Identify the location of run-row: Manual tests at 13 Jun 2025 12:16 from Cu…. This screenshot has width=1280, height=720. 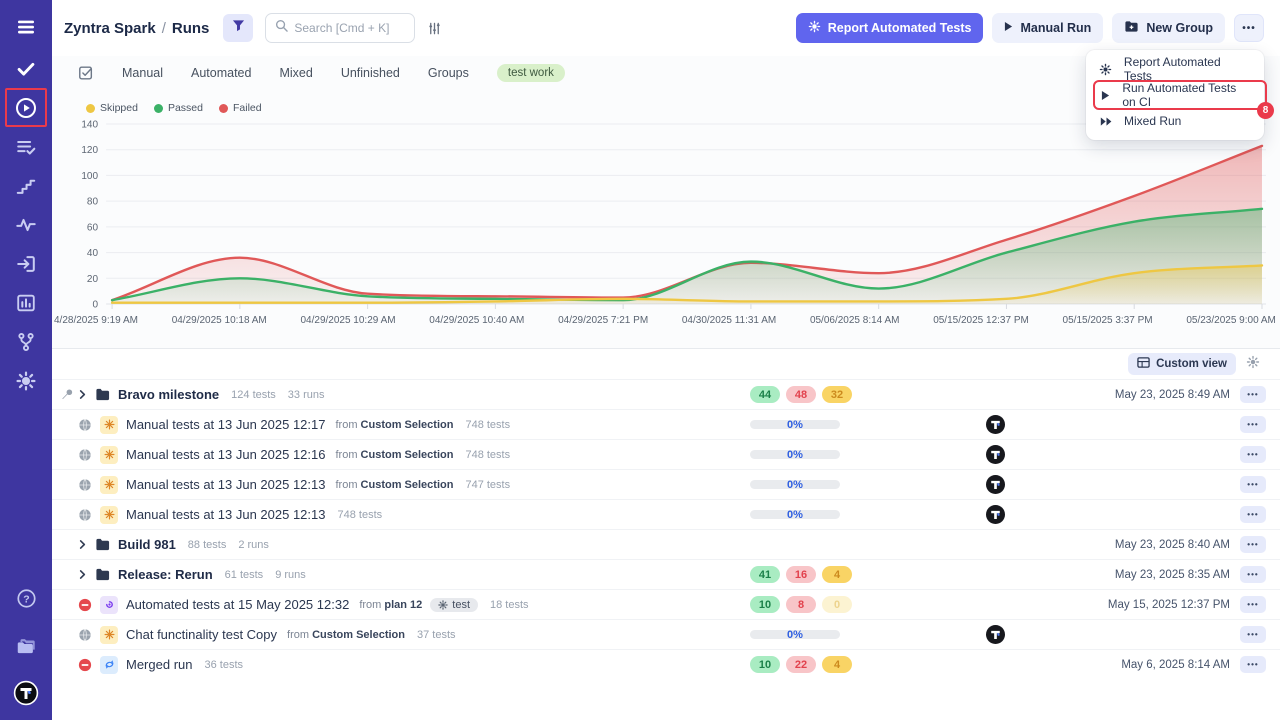
(666, 454).